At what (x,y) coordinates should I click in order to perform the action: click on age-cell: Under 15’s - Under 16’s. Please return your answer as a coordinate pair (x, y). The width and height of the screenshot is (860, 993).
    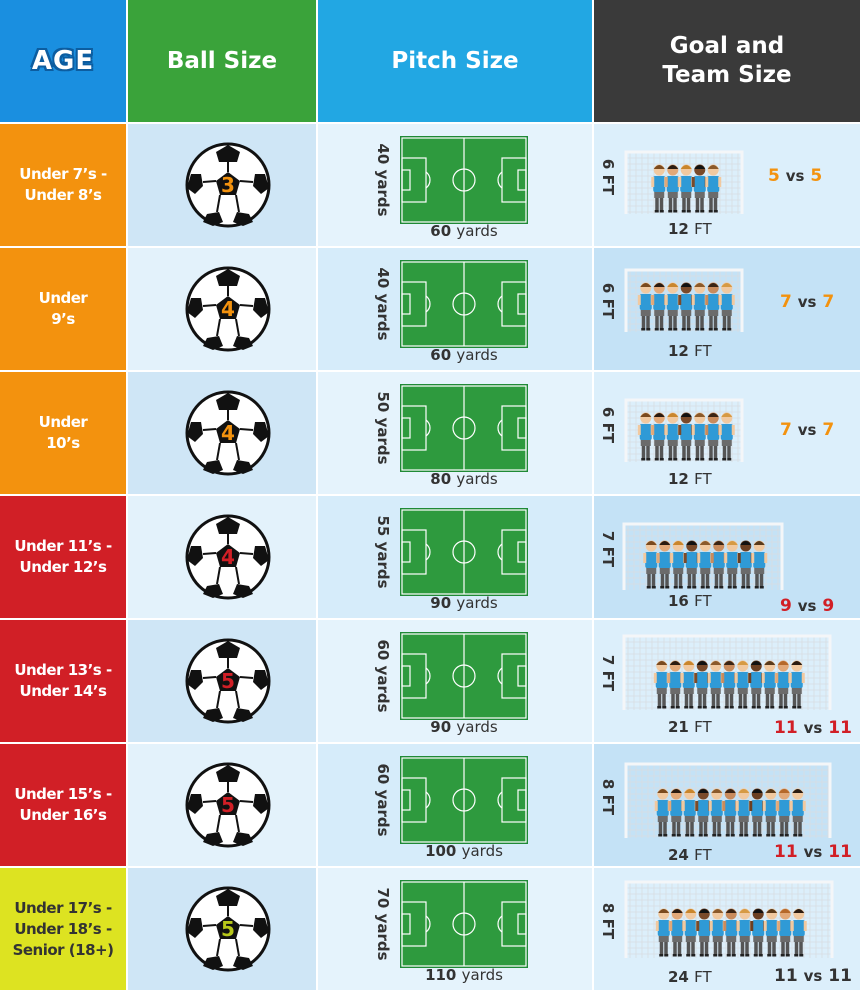
    Looking at the image, I should click on (63, 805).